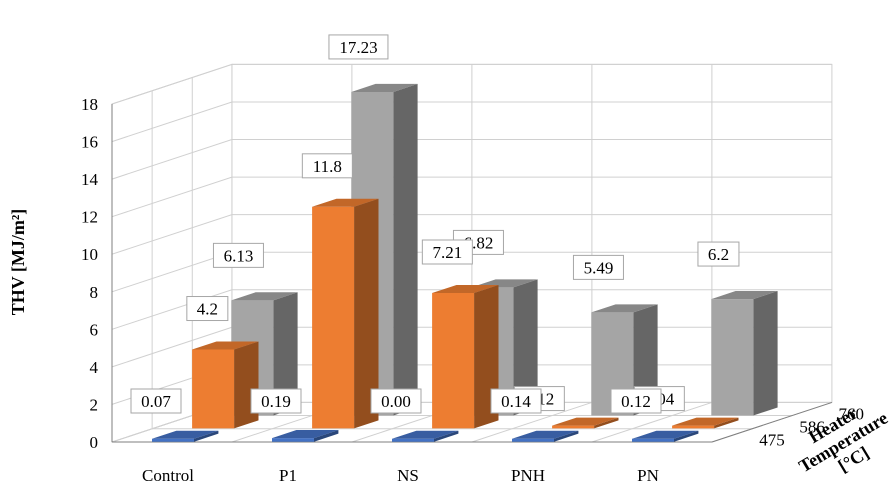  I want to click on data-label-586-Control: 4.2, so click(207, 309).